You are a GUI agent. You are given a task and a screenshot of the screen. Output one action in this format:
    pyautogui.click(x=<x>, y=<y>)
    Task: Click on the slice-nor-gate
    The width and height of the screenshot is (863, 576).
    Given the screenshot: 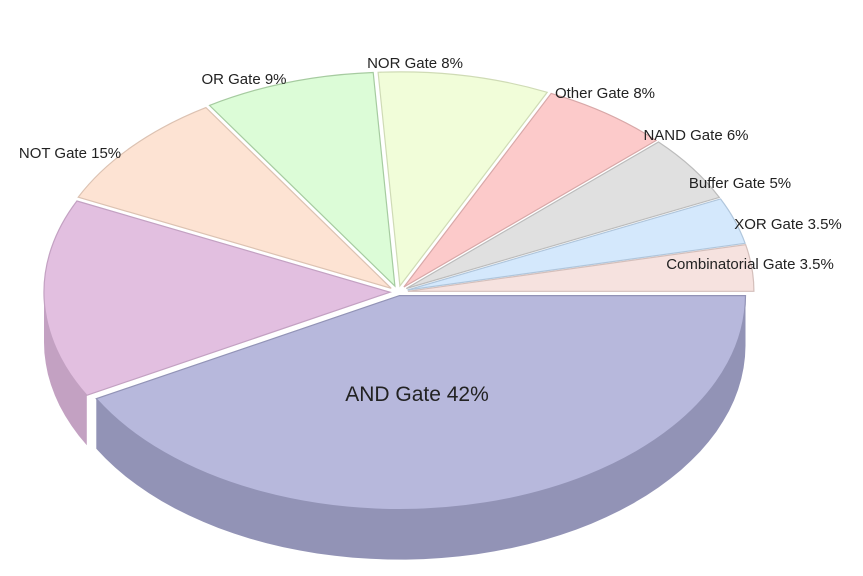 What is the action you would take?
    pyautogui.click(x=302, y=179)
    